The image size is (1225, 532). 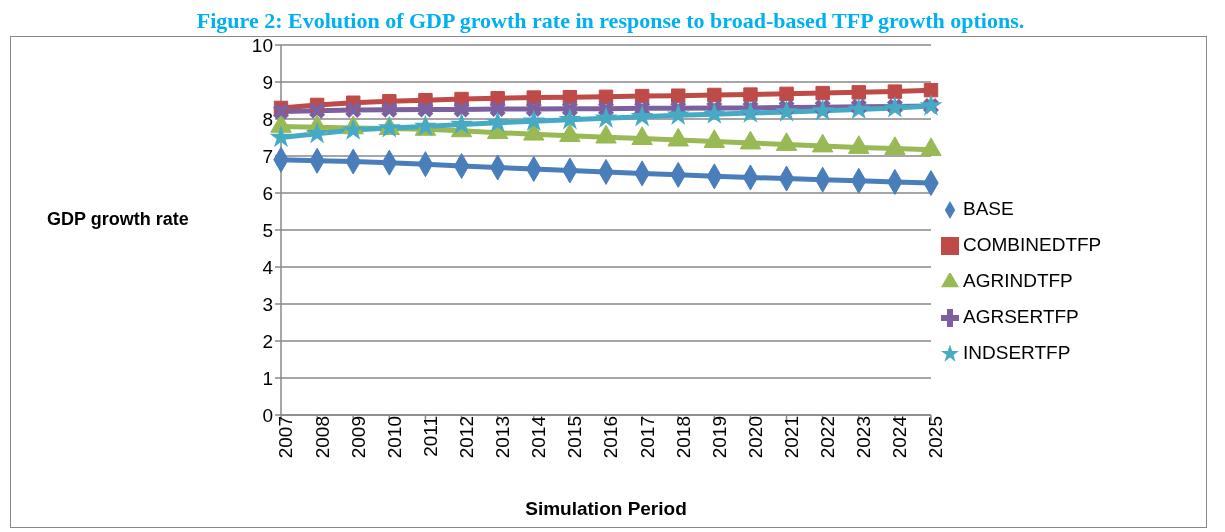 I want to click on x-tick-label: 2014, so click(x=539, y=437).